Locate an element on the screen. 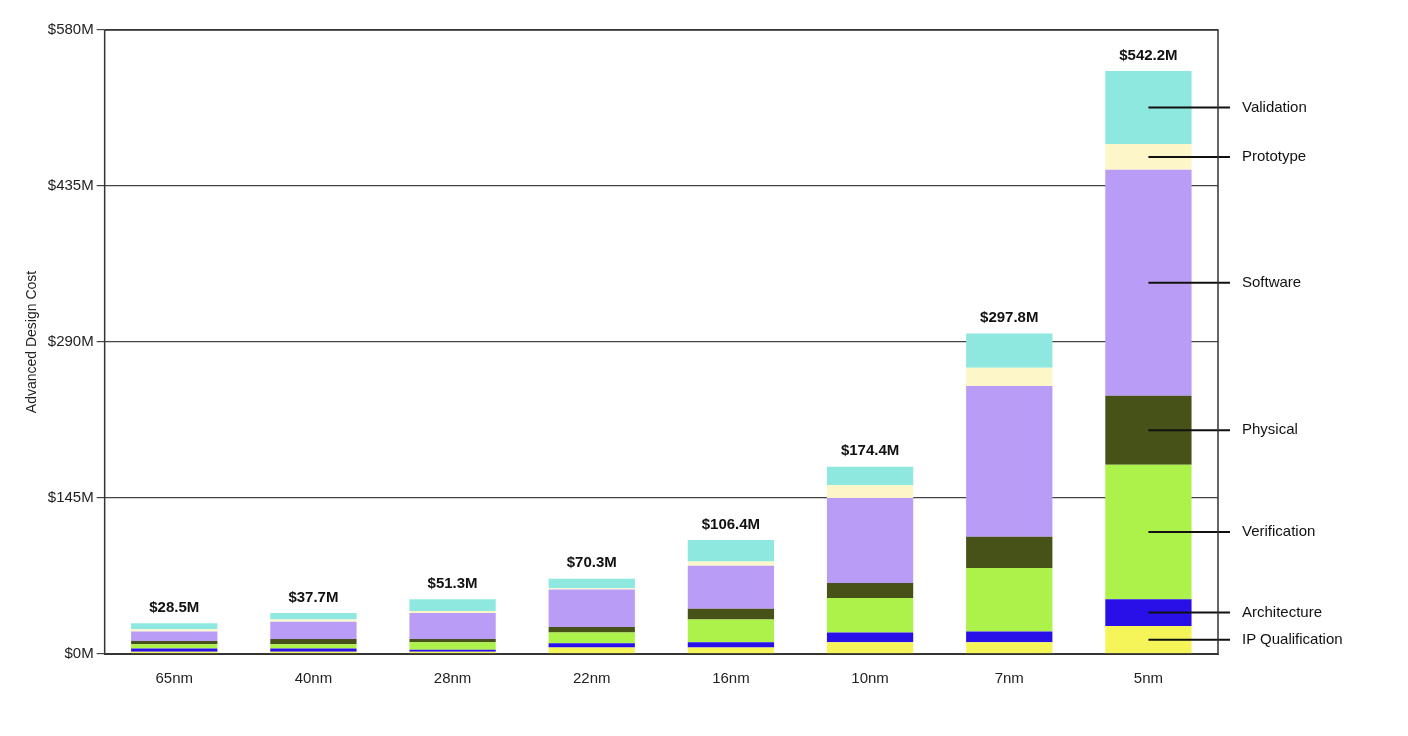 This screenshot has height=736, width=1408. x-tick-label: 5nm is located at coordinates (1148, 678).